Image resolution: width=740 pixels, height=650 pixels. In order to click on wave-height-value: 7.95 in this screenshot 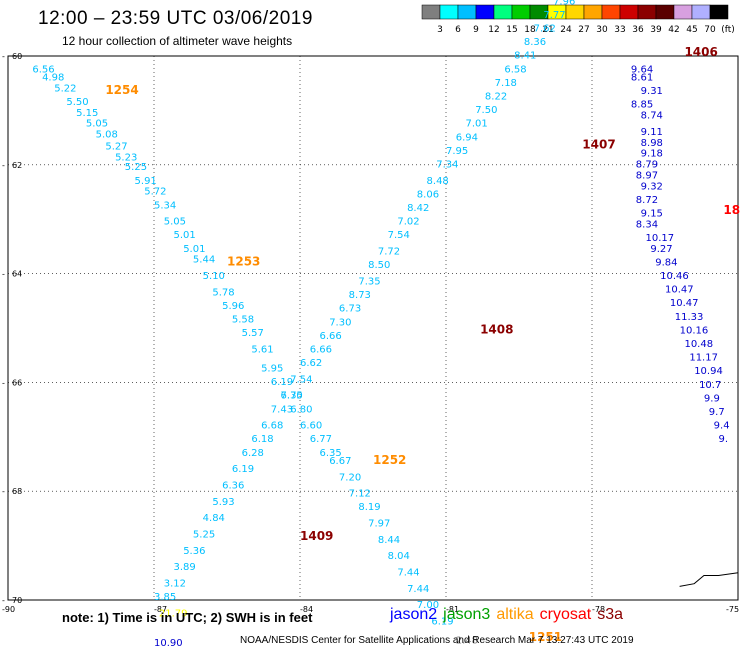, I will do `click(457, 151)`.